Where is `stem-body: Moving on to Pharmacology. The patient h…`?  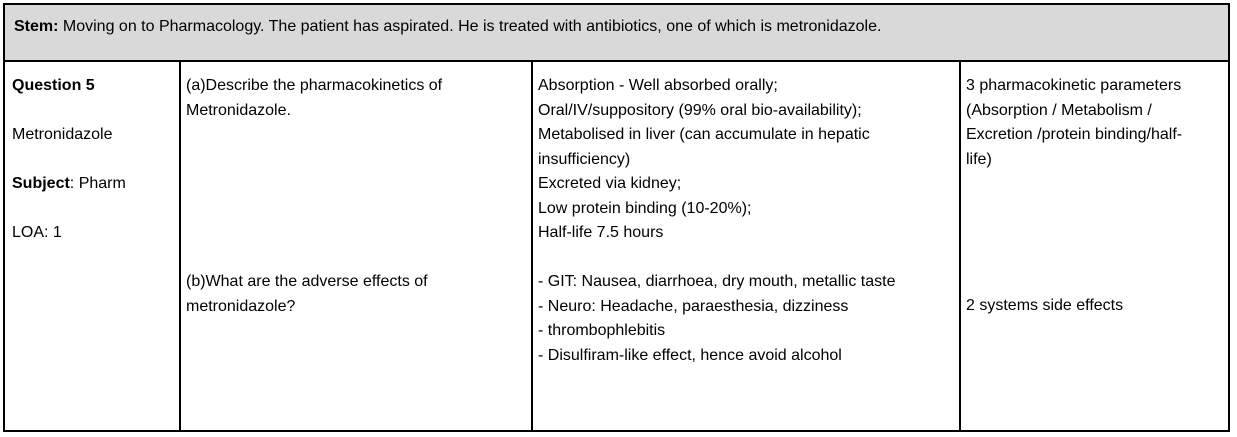 stem-body: Moving on to Pharmacology. The patient h… is located at coordinates (470, 26).